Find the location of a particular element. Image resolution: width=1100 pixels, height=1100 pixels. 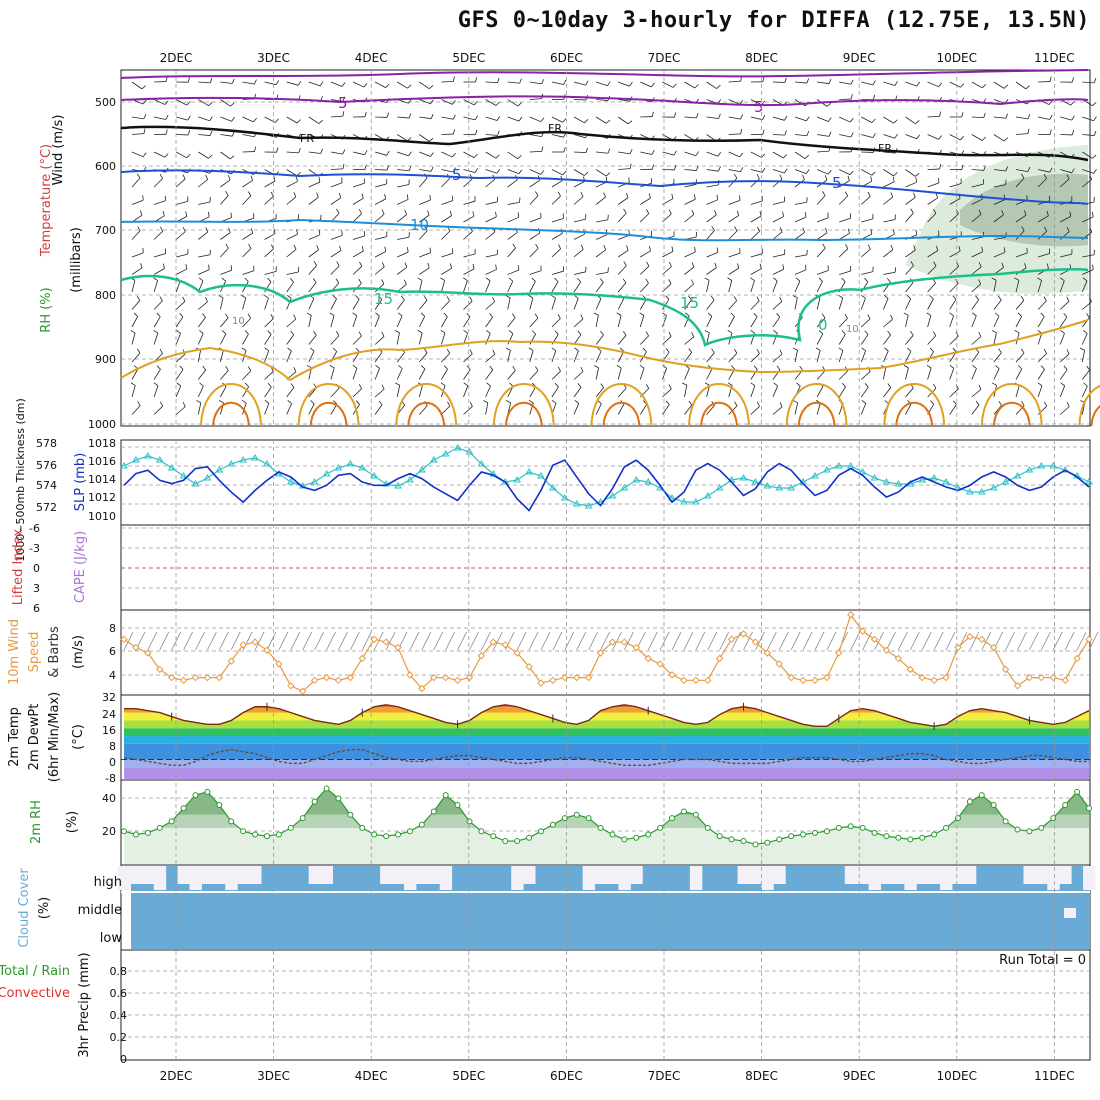

slp-tick-1018: 1018 is located at coordinates (102, 443).